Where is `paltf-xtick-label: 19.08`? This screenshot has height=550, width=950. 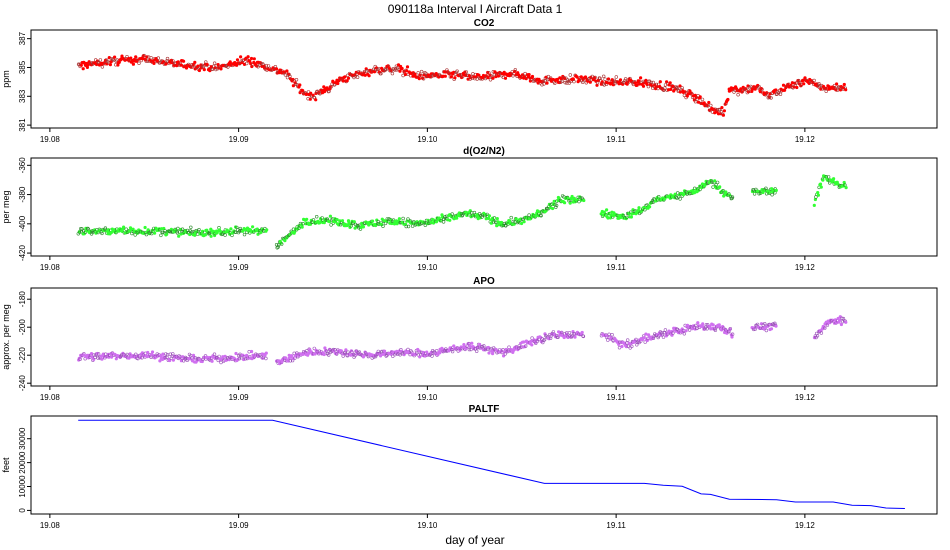 paltf-xtick-label: 19.08 is located at coordinates (50, 525).